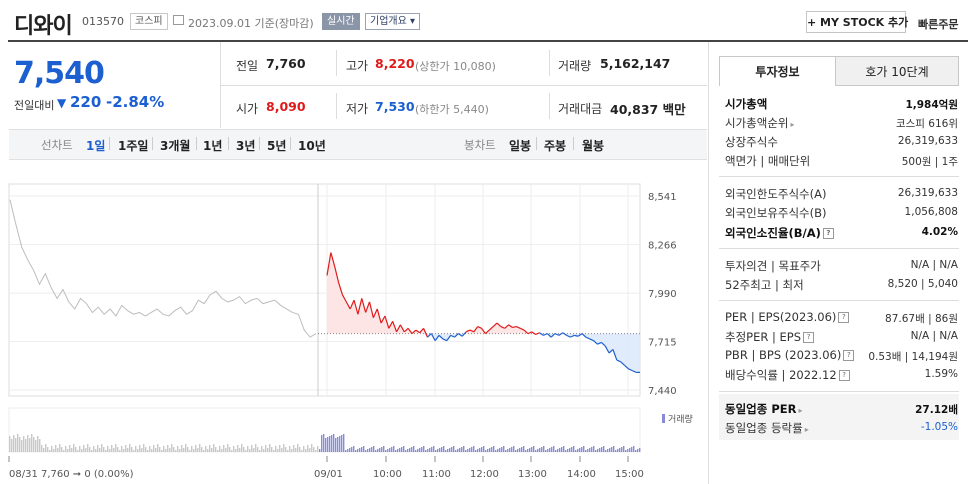 The width and height of the screenshot is (976, 484). Describe the element at coordinates (763, 337) in the screenshot. I see `est-per-text: 추정PER | EPS` at that location.